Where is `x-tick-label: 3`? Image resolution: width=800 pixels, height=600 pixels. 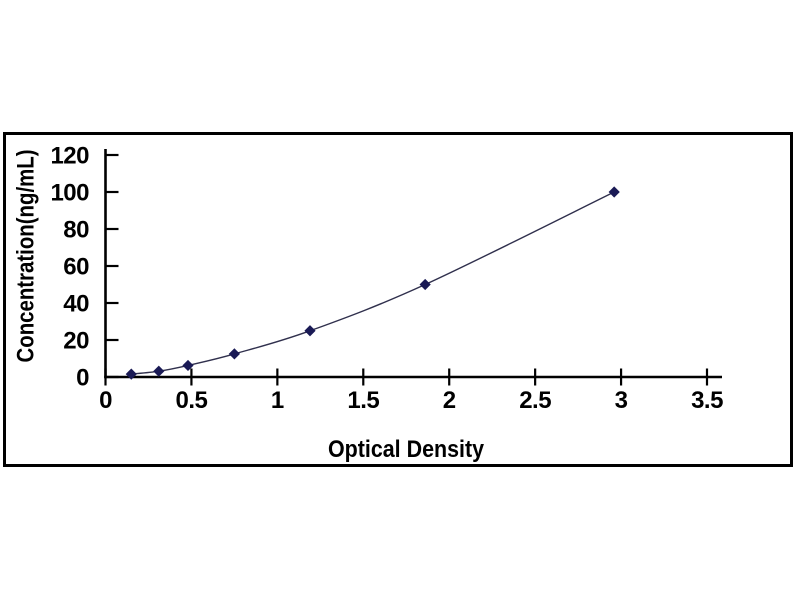 x-tick-label: 3 is located at coordinates (621, 400).